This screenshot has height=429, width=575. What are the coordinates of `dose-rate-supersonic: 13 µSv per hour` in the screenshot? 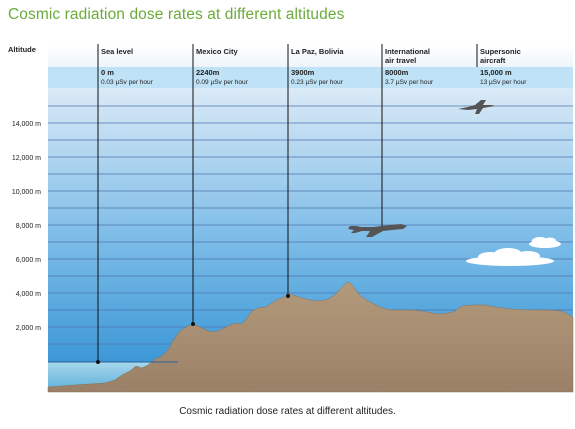 It's located at (503, 82).